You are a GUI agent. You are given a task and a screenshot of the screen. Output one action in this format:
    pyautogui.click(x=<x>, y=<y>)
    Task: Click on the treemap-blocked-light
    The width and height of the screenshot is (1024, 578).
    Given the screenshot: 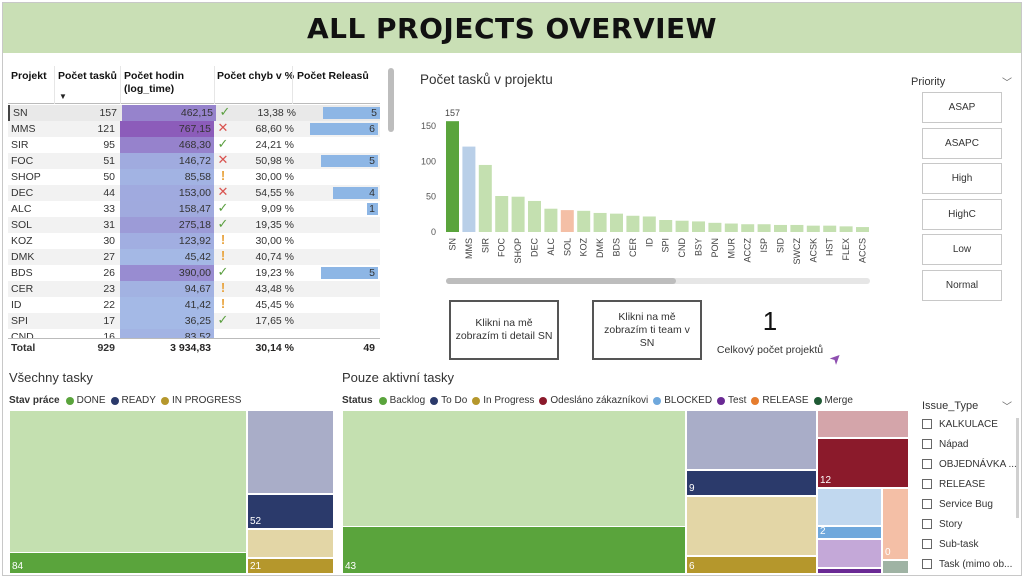 What is the action you would take?
    pyautogui.click(x=849, y=507)
    